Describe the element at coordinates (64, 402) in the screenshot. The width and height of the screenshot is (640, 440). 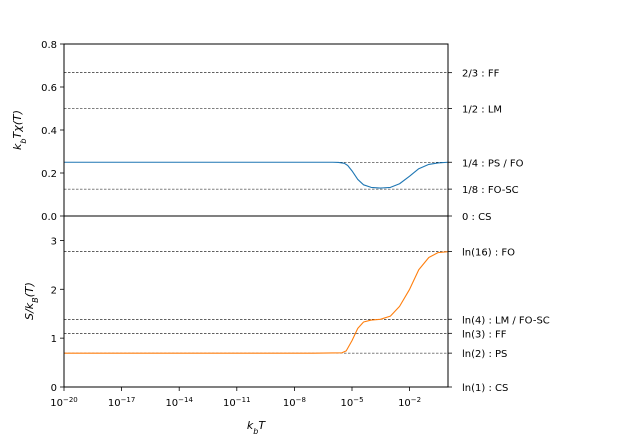
I see `bottom-xtick-label: 10⁻²⁰` at that location.